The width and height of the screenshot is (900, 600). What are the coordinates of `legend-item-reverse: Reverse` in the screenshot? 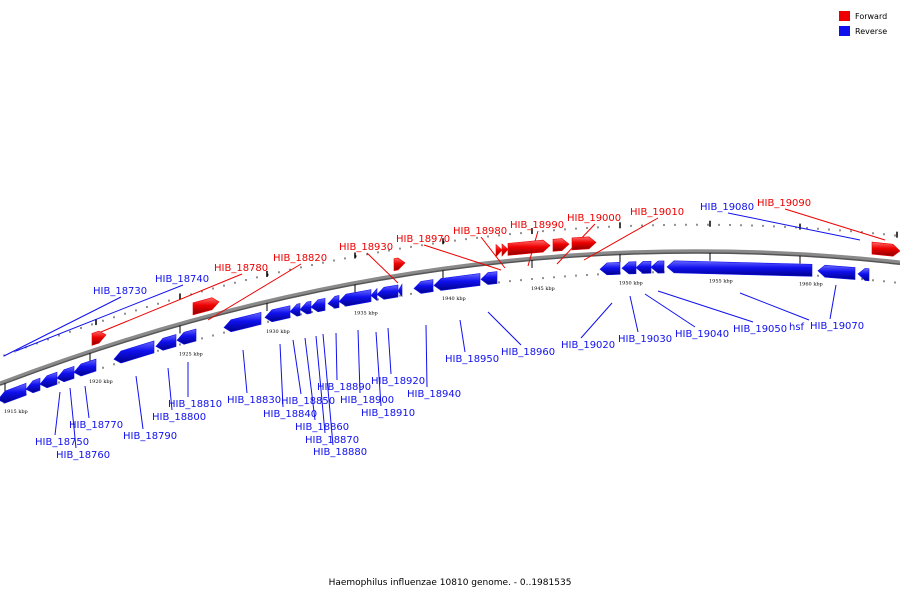 It's located at (863, 31).